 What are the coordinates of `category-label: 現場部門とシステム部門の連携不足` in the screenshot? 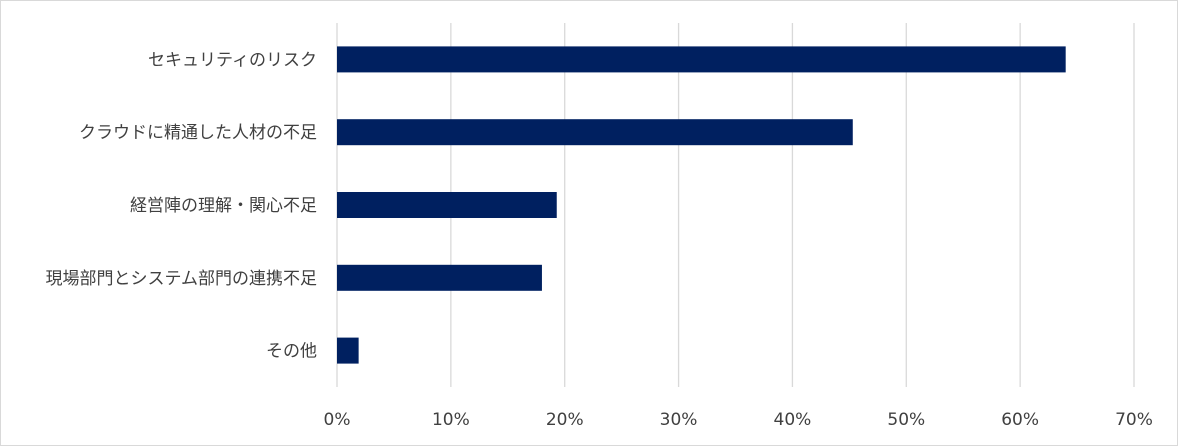 It's located at (182, 279).